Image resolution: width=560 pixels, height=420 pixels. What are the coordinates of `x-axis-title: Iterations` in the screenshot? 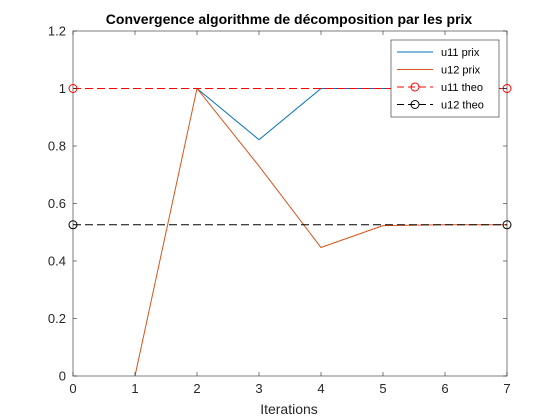 It's located at (289, 409).